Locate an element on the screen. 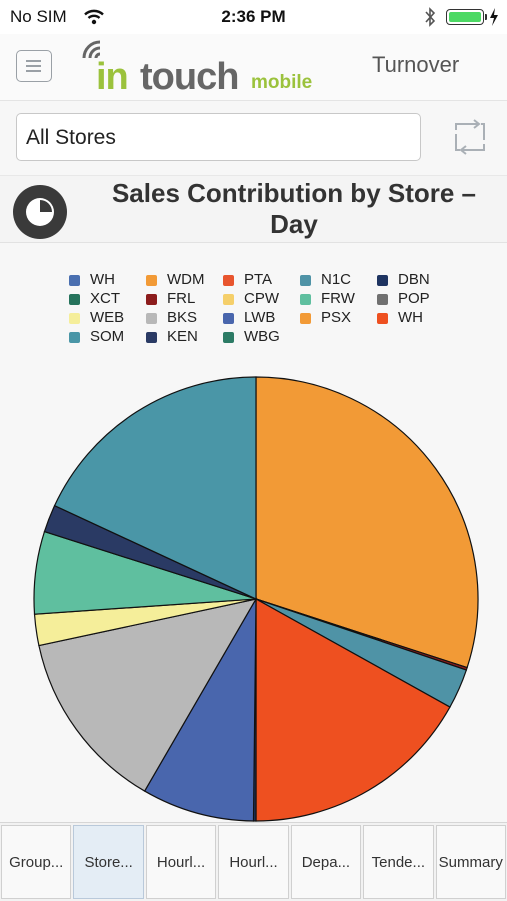 The image size is (507, 901). legend-label: LWB is located at coordinates (260, 317).